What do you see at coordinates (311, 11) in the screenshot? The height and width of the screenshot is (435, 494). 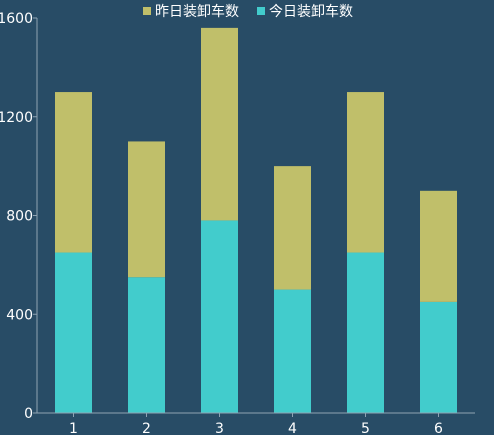 I see `legend-label: 今日装卸车数` at bounding box center [311, 11].